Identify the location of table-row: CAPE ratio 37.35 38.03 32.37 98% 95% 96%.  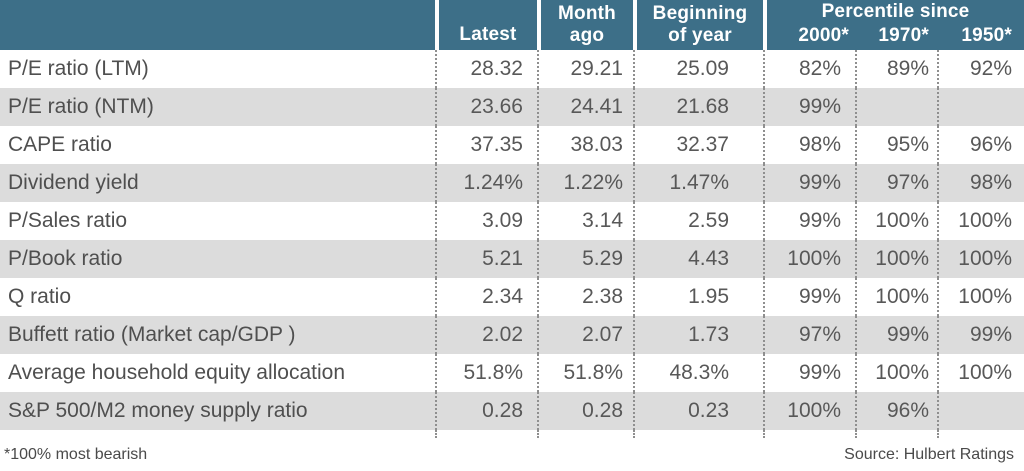
(512, 145).